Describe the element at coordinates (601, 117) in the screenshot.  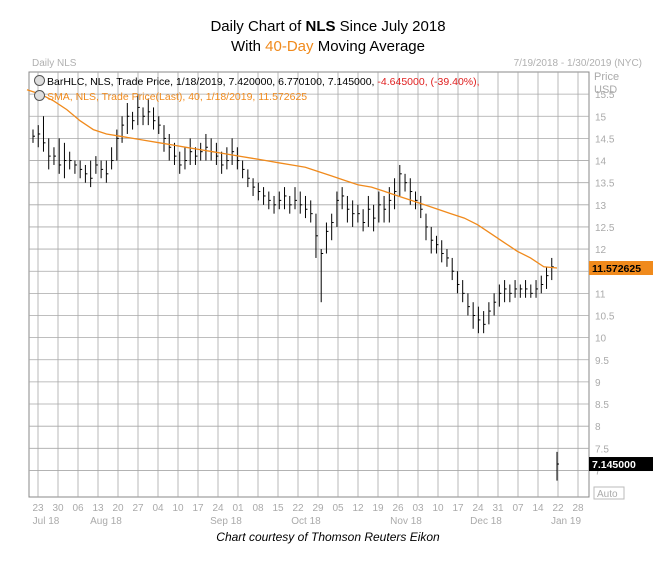
I see `y-tick-label: 15` at that location.